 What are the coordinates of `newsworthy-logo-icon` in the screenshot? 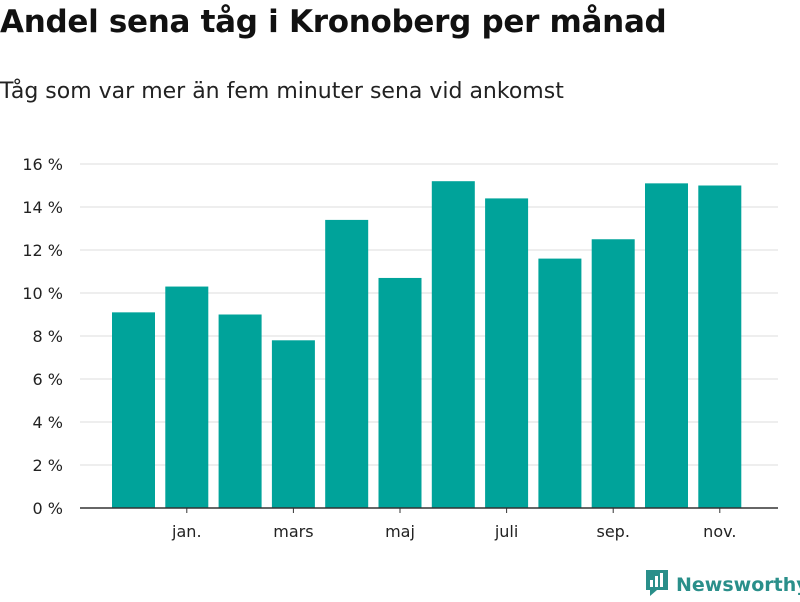 It's located at (657, 585).